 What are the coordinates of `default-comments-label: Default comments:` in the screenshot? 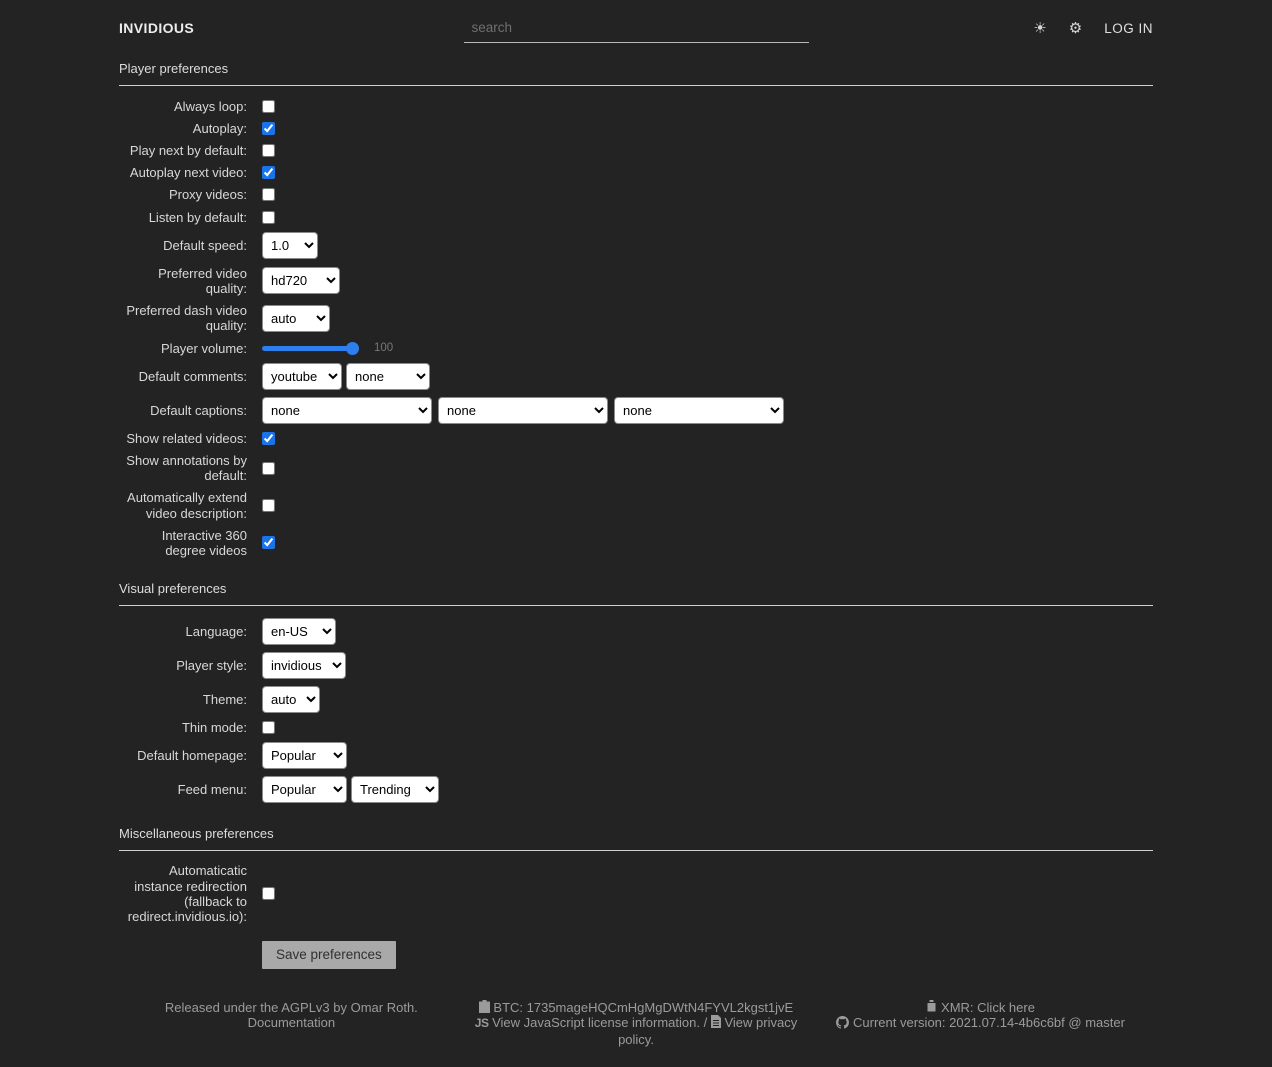 It's located at (192, 376).